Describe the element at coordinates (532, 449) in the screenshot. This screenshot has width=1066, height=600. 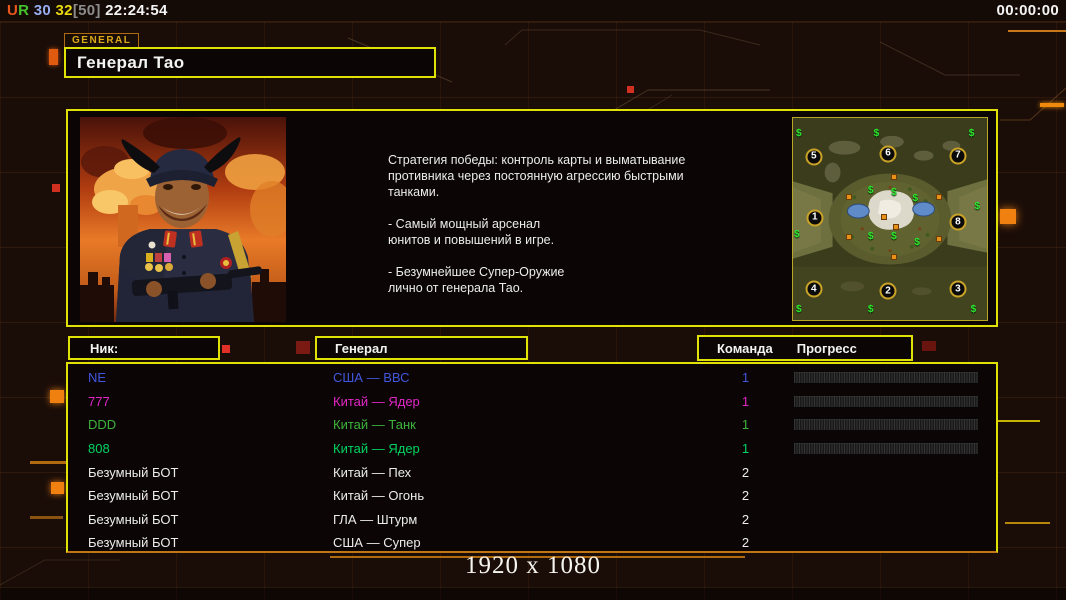
I see `table-row: 808 Китай — Ядер 1` at that location.